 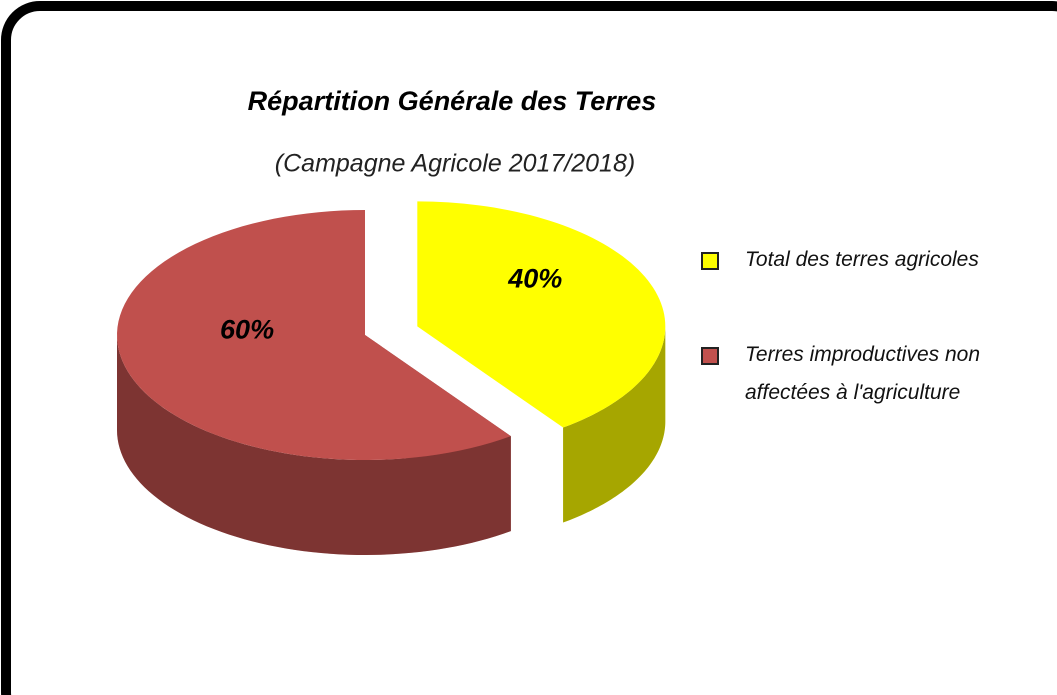 I want to click on label-box, so click(x=540, y=286).